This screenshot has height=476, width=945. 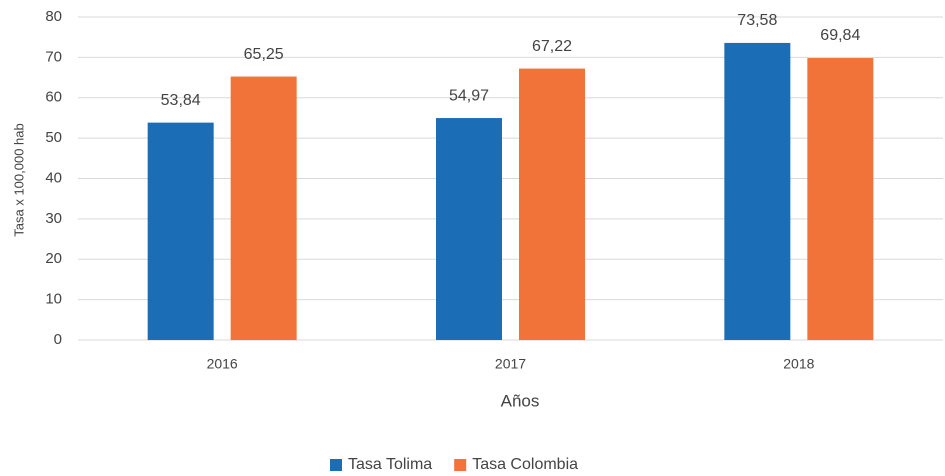 I want to click on x-tick-label: 2017, so click(x=510, y=364).